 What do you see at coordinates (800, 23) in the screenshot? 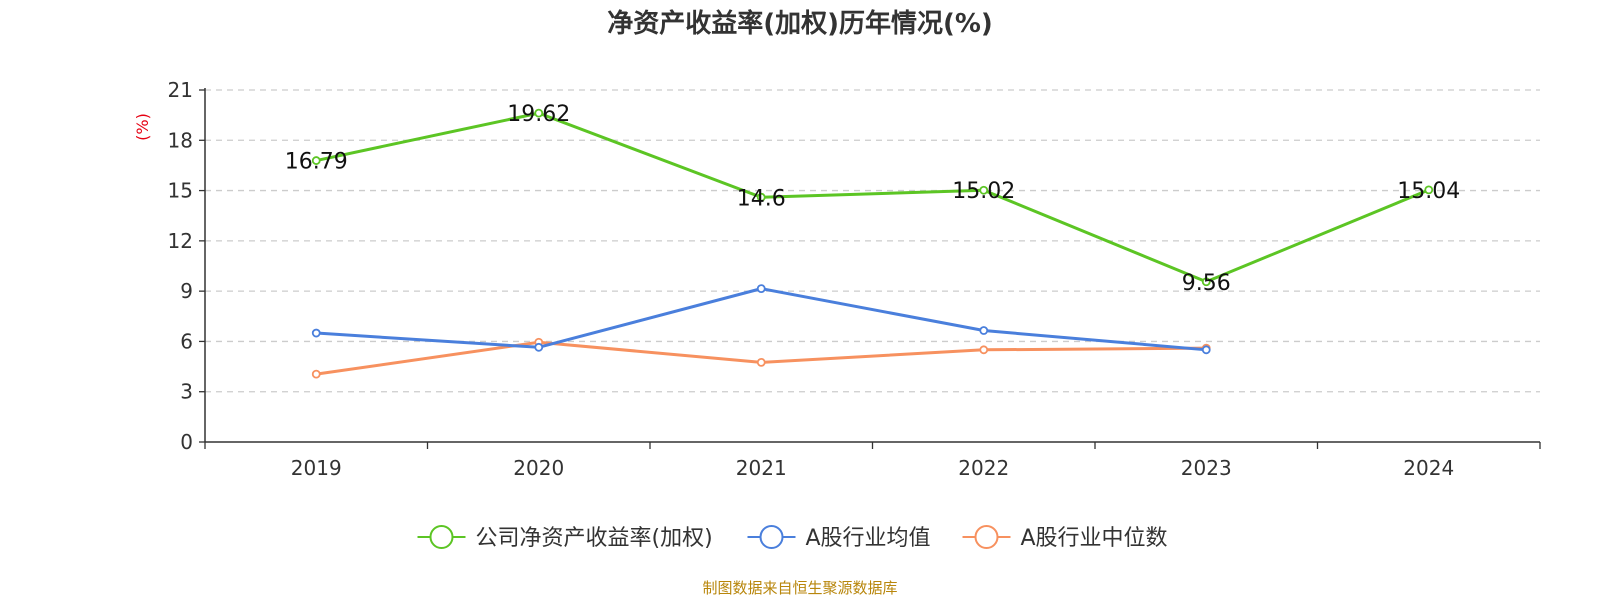
I see `chart-title: 净资产收益率(加权)历年情况(%)` at bounding box center [800, 23].